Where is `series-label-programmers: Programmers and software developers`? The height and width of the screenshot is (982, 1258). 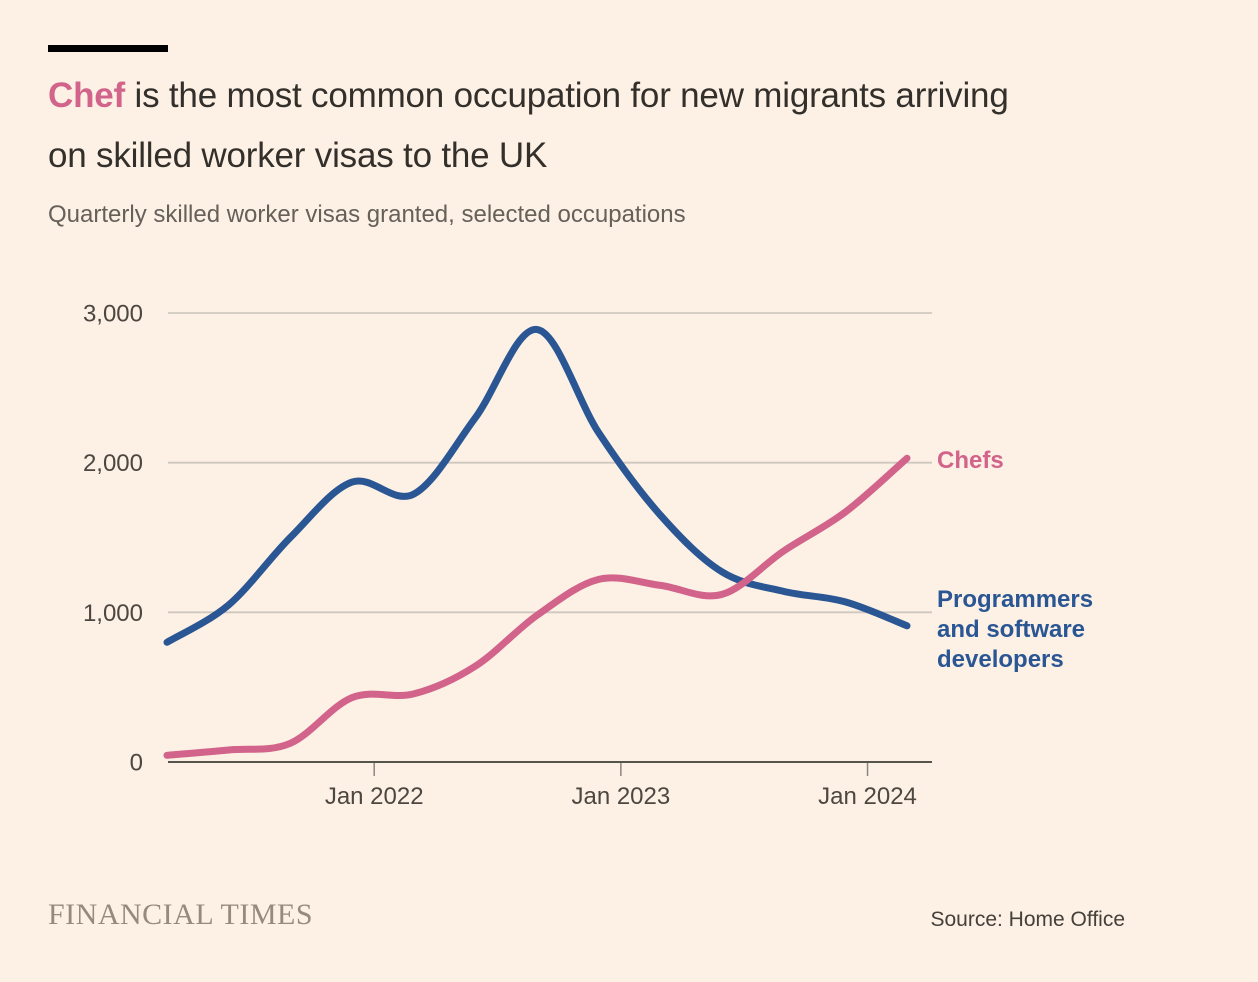
series-label-programmers: Programmers and software developers is located at coordinates (1015, 629).